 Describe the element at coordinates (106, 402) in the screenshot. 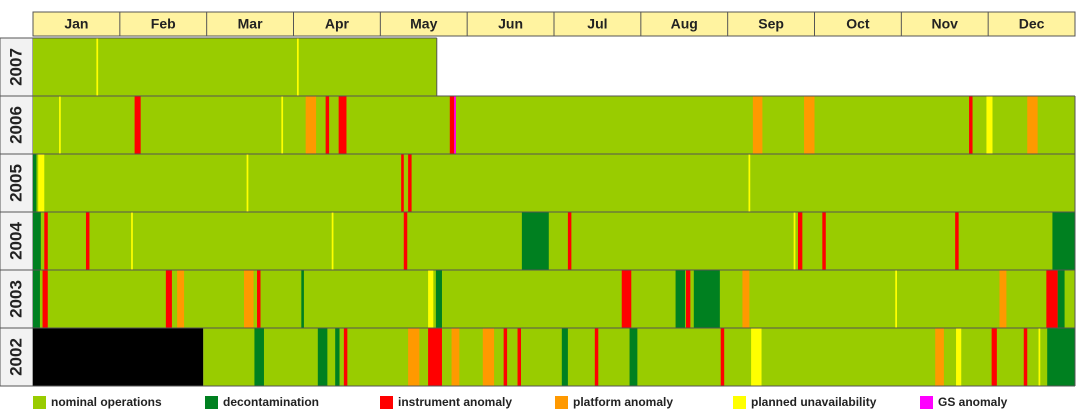

I see `legend-label: nominal operations` at that location.